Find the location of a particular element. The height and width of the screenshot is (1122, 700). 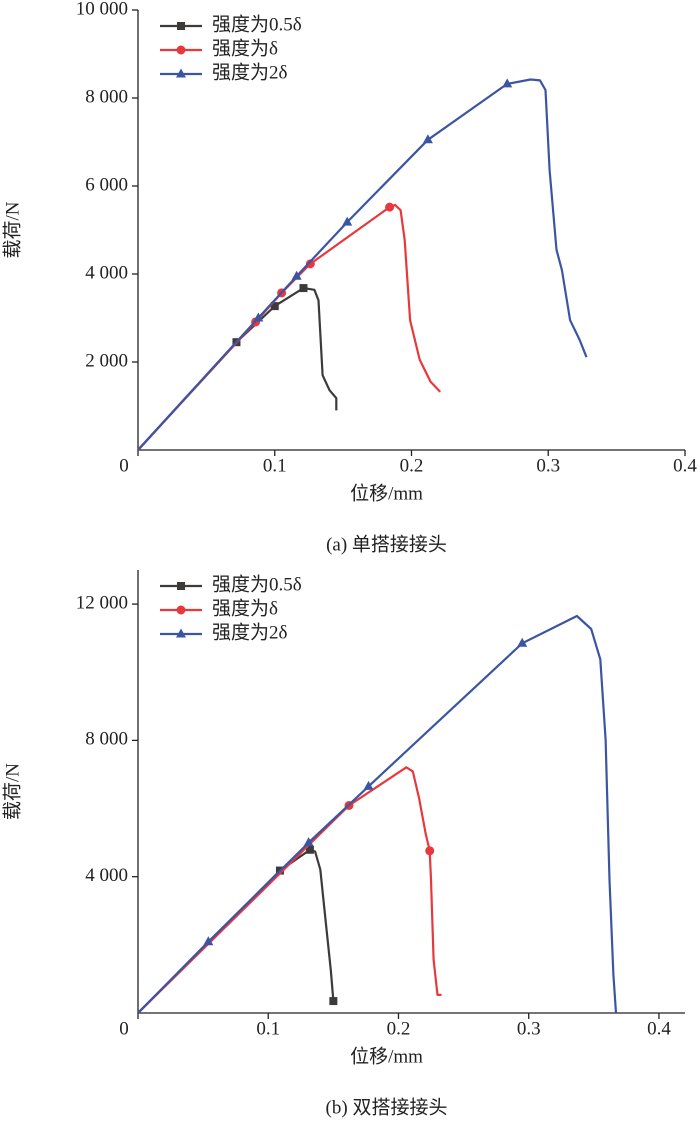

caption: (a) 单搭接接头 is located at coordinates (386, 544).